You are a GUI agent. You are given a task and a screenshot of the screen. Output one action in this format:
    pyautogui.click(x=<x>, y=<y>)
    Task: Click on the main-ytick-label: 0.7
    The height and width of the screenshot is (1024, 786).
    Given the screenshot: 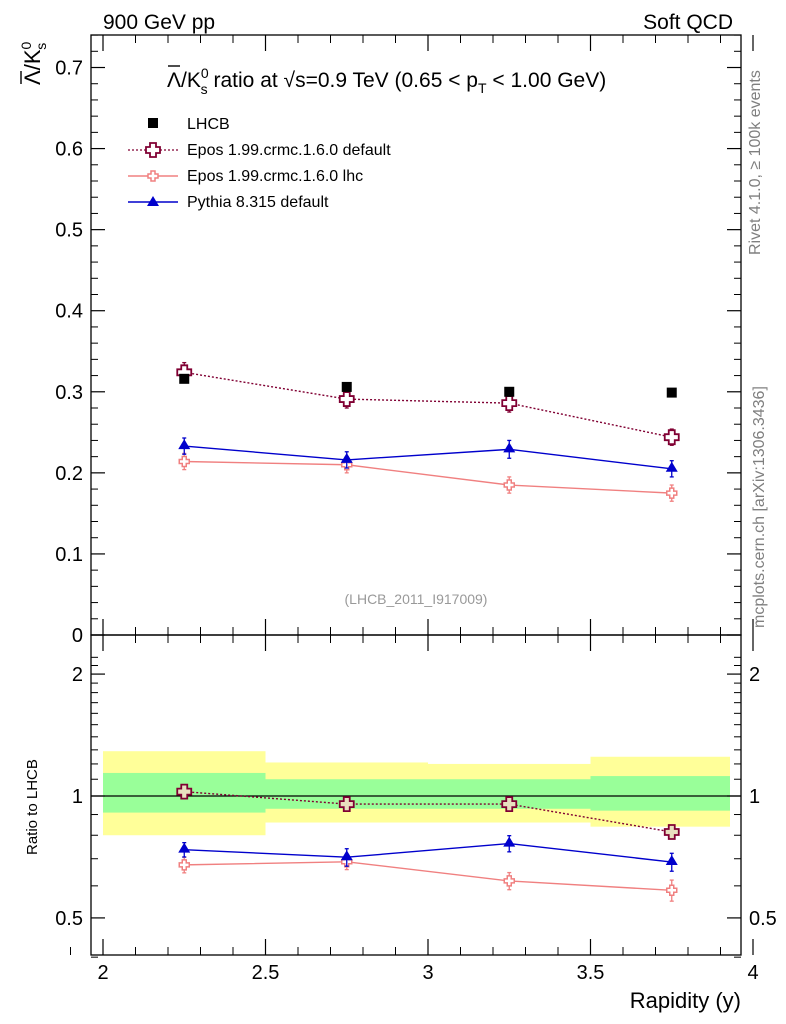 What is the action you would take?
    pyautogui.click(x=69, y=69)
    